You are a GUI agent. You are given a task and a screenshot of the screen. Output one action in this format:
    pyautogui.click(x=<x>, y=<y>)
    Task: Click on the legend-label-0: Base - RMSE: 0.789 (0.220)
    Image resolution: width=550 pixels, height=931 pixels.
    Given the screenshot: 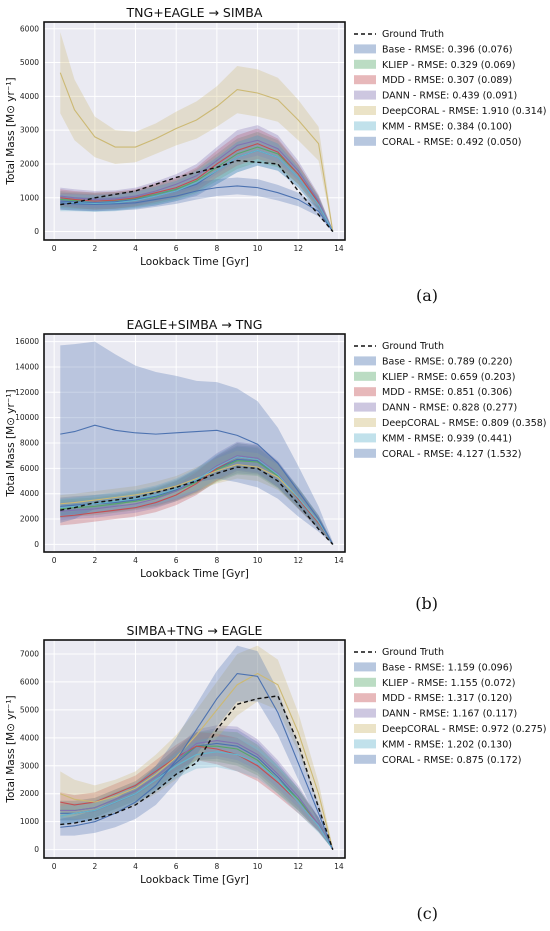 What is the action you would take?
    pyautogui.click(x=447, y=361)
    